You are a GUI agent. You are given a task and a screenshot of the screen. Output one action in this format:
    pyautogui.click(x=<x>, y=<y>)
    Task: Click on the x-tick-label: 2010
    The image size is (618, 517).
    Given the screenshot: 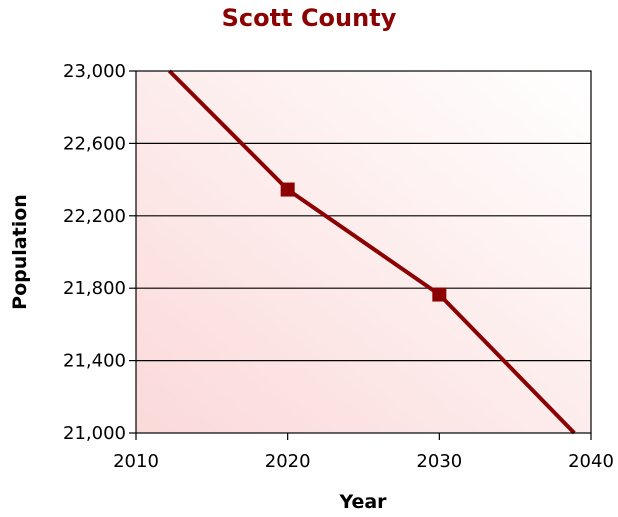 What is the action you would take?
    pyautogui.click(x=136, y=461)
    